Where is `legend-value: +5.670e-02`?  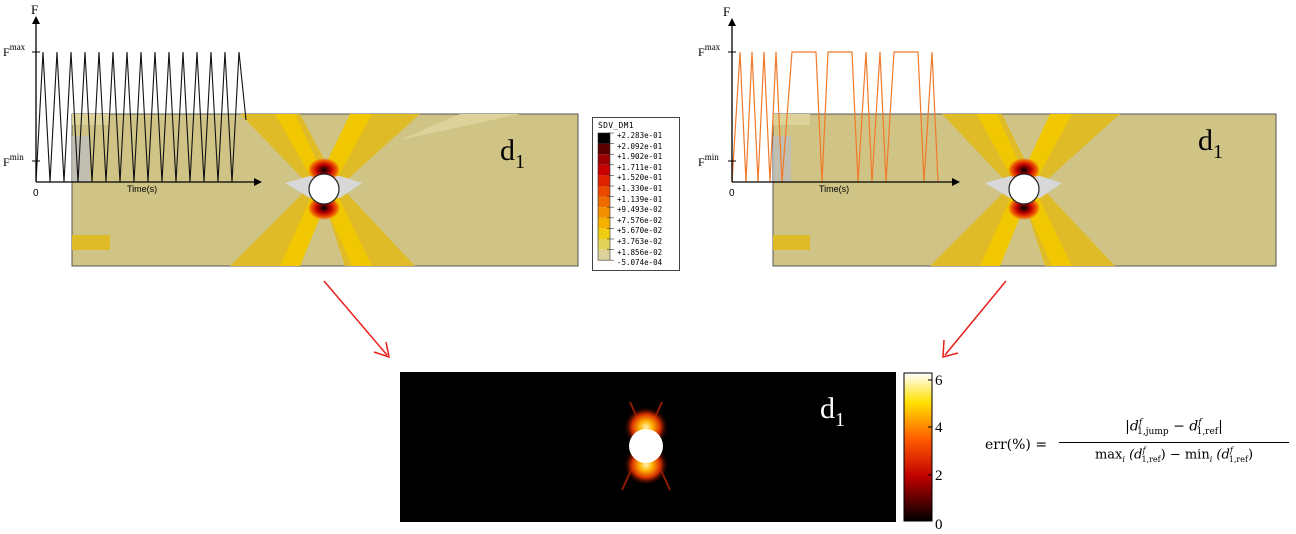 legend-value: +5.670e-02 is located at coordinates (639, 230).